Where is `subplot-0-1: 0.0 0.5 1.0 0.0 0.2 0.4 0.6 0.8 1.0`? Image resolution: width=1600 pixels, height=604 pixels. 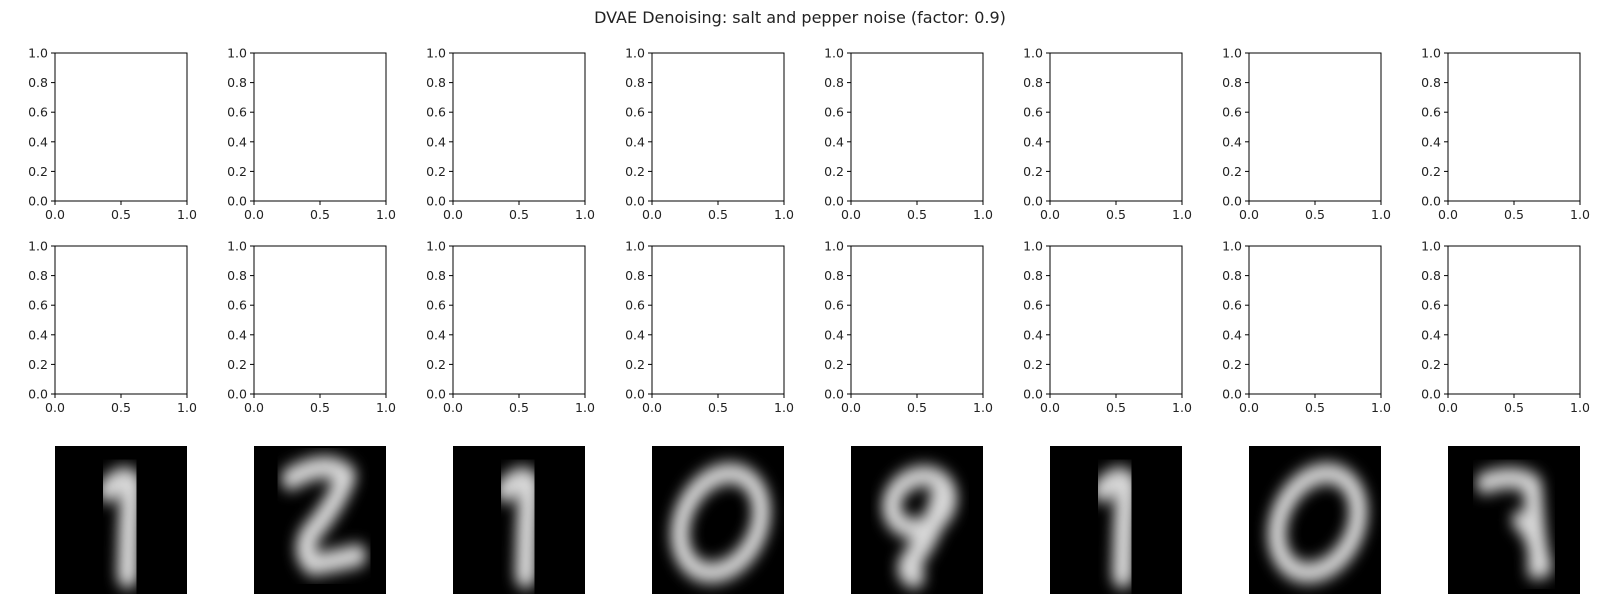
subplot-0-1: 0.0 0.5 1.0 0.0 0.2 0.4 0.6 0.8 1.0 is located at coordinates (311, 134).